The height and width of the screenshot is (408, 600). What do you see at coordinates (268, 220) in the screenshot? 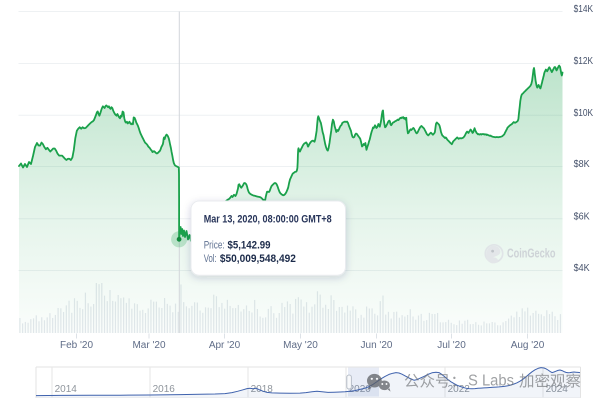
I see `svg-text: Mar 13, 2020, 08:00:00 GMT+8` at bounding box center [268, 220].